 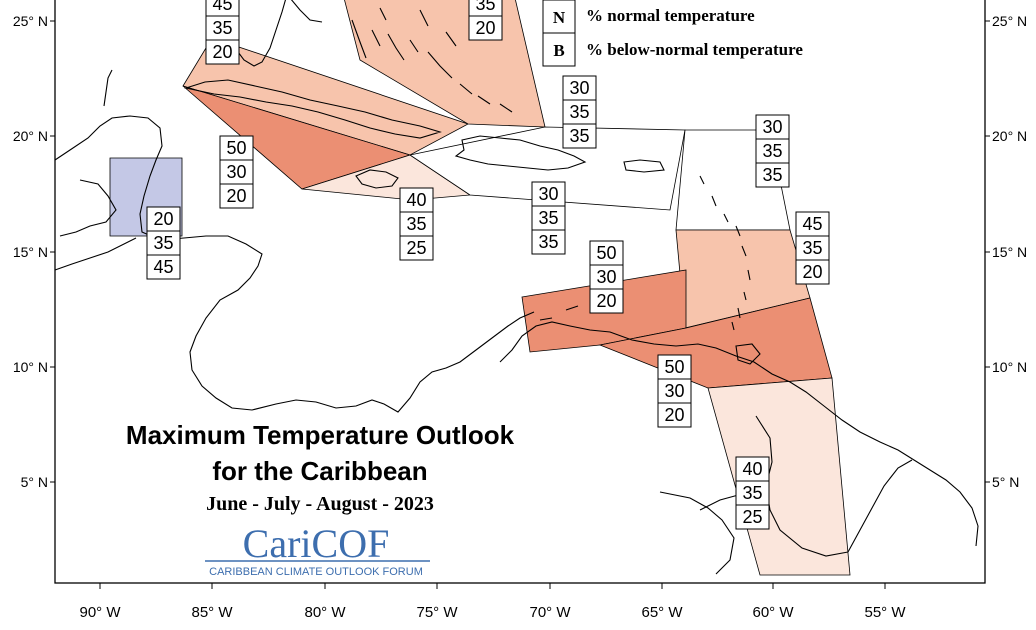 I want to click on map-period: June - July - August - 2023, so click(x=320, y=504).